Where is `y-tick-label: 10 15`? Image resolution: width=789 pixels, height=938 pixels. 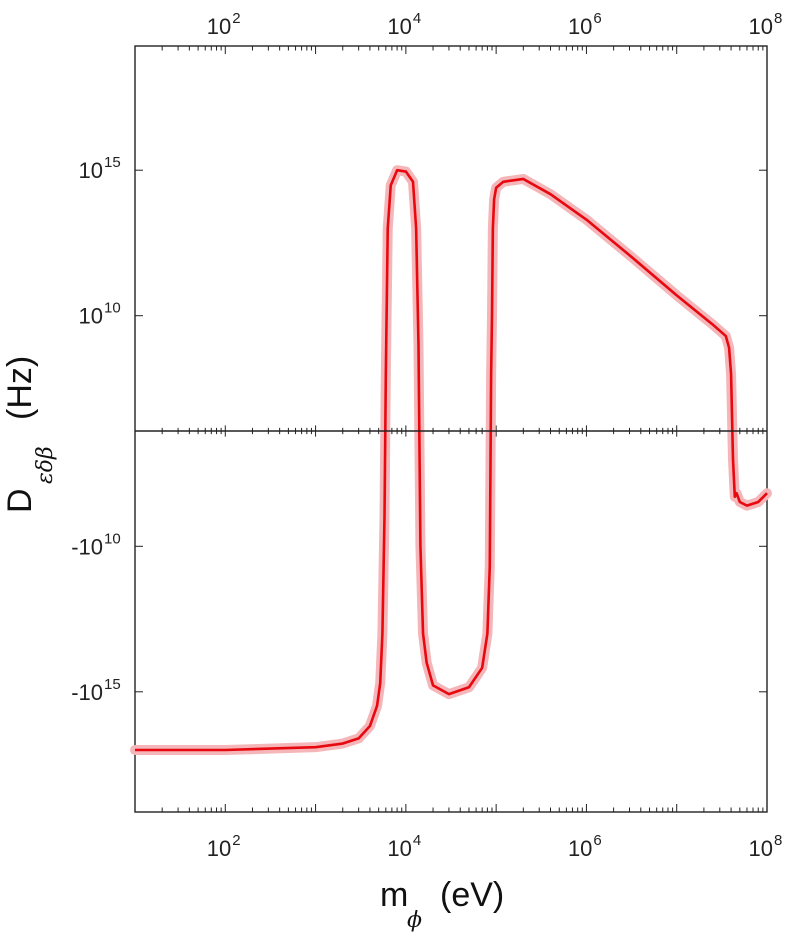 y-tick-label: 10 15 is located at coordinates (100, 168).